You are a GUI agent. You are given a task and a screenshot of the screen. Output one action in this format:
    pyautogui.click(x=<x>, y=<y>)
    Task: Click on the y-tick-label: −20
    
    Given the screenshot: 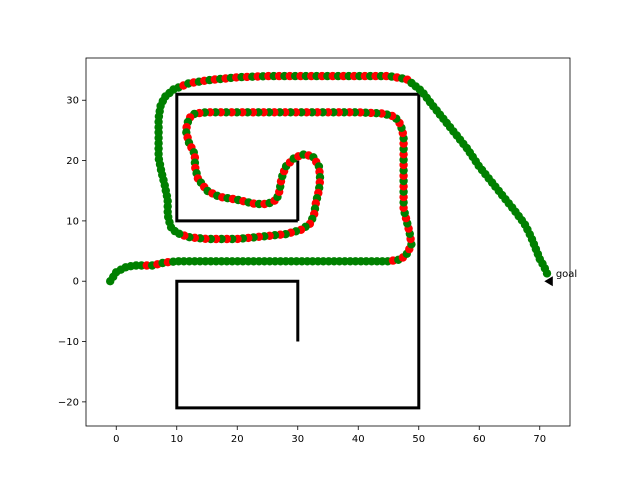 What is the action you would take?
    pyautogui.click(x=68, y=402)
    